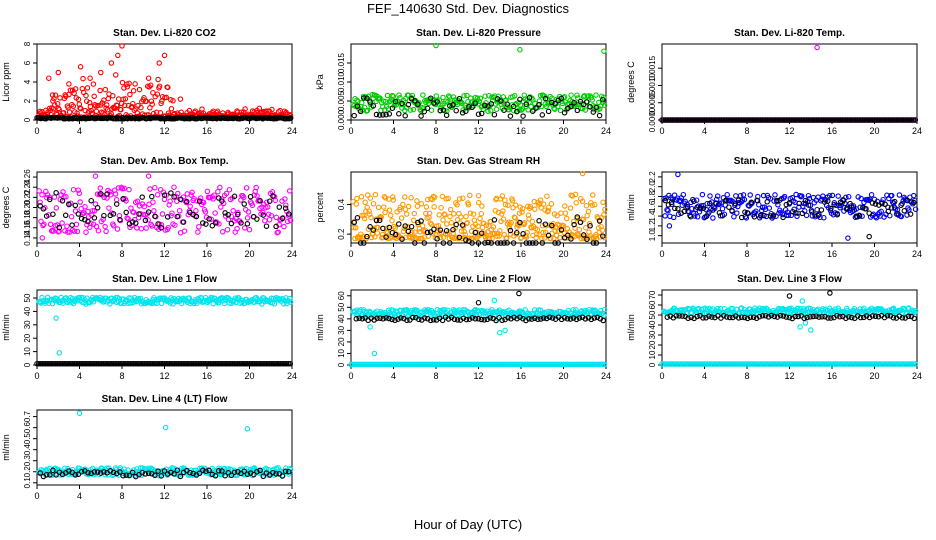 This screenshot has width=936, height=540. Describe the element at coordinates (341, 295) in the screenshot. I see `y-tick-label: 60` at that location.